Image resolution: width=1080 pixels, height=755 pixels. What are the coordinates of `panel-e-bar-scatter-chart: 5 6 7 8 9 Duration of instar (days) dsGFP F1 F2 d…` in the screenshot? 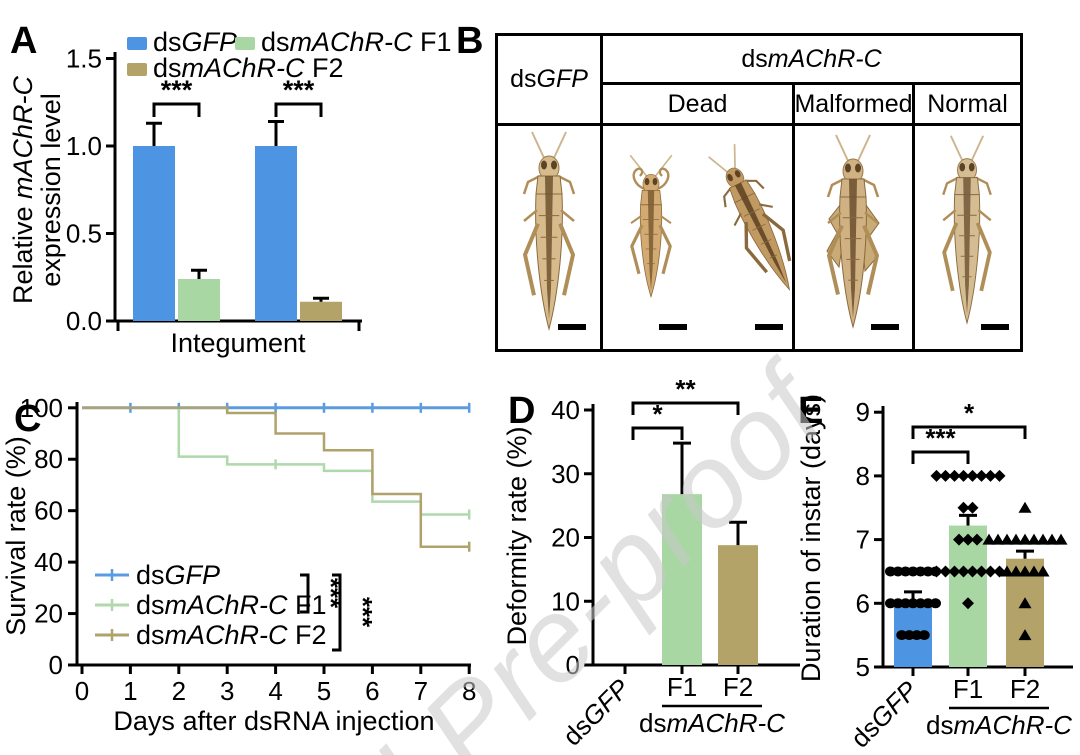 It's located at (934, 574).